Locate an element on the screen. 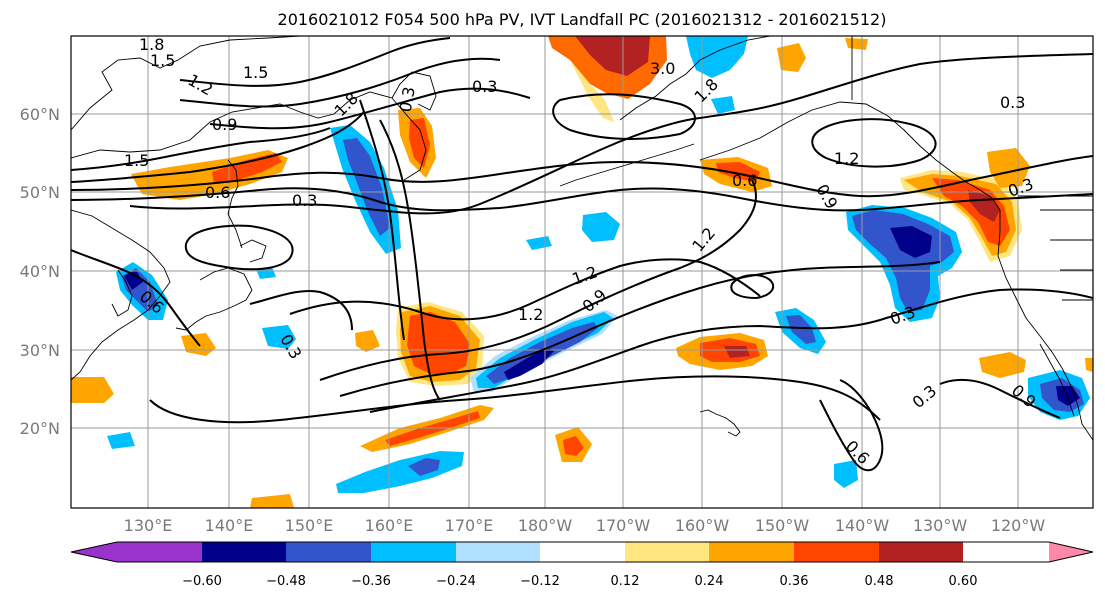  contour-1-2-b is located at coordinates (538, 280).